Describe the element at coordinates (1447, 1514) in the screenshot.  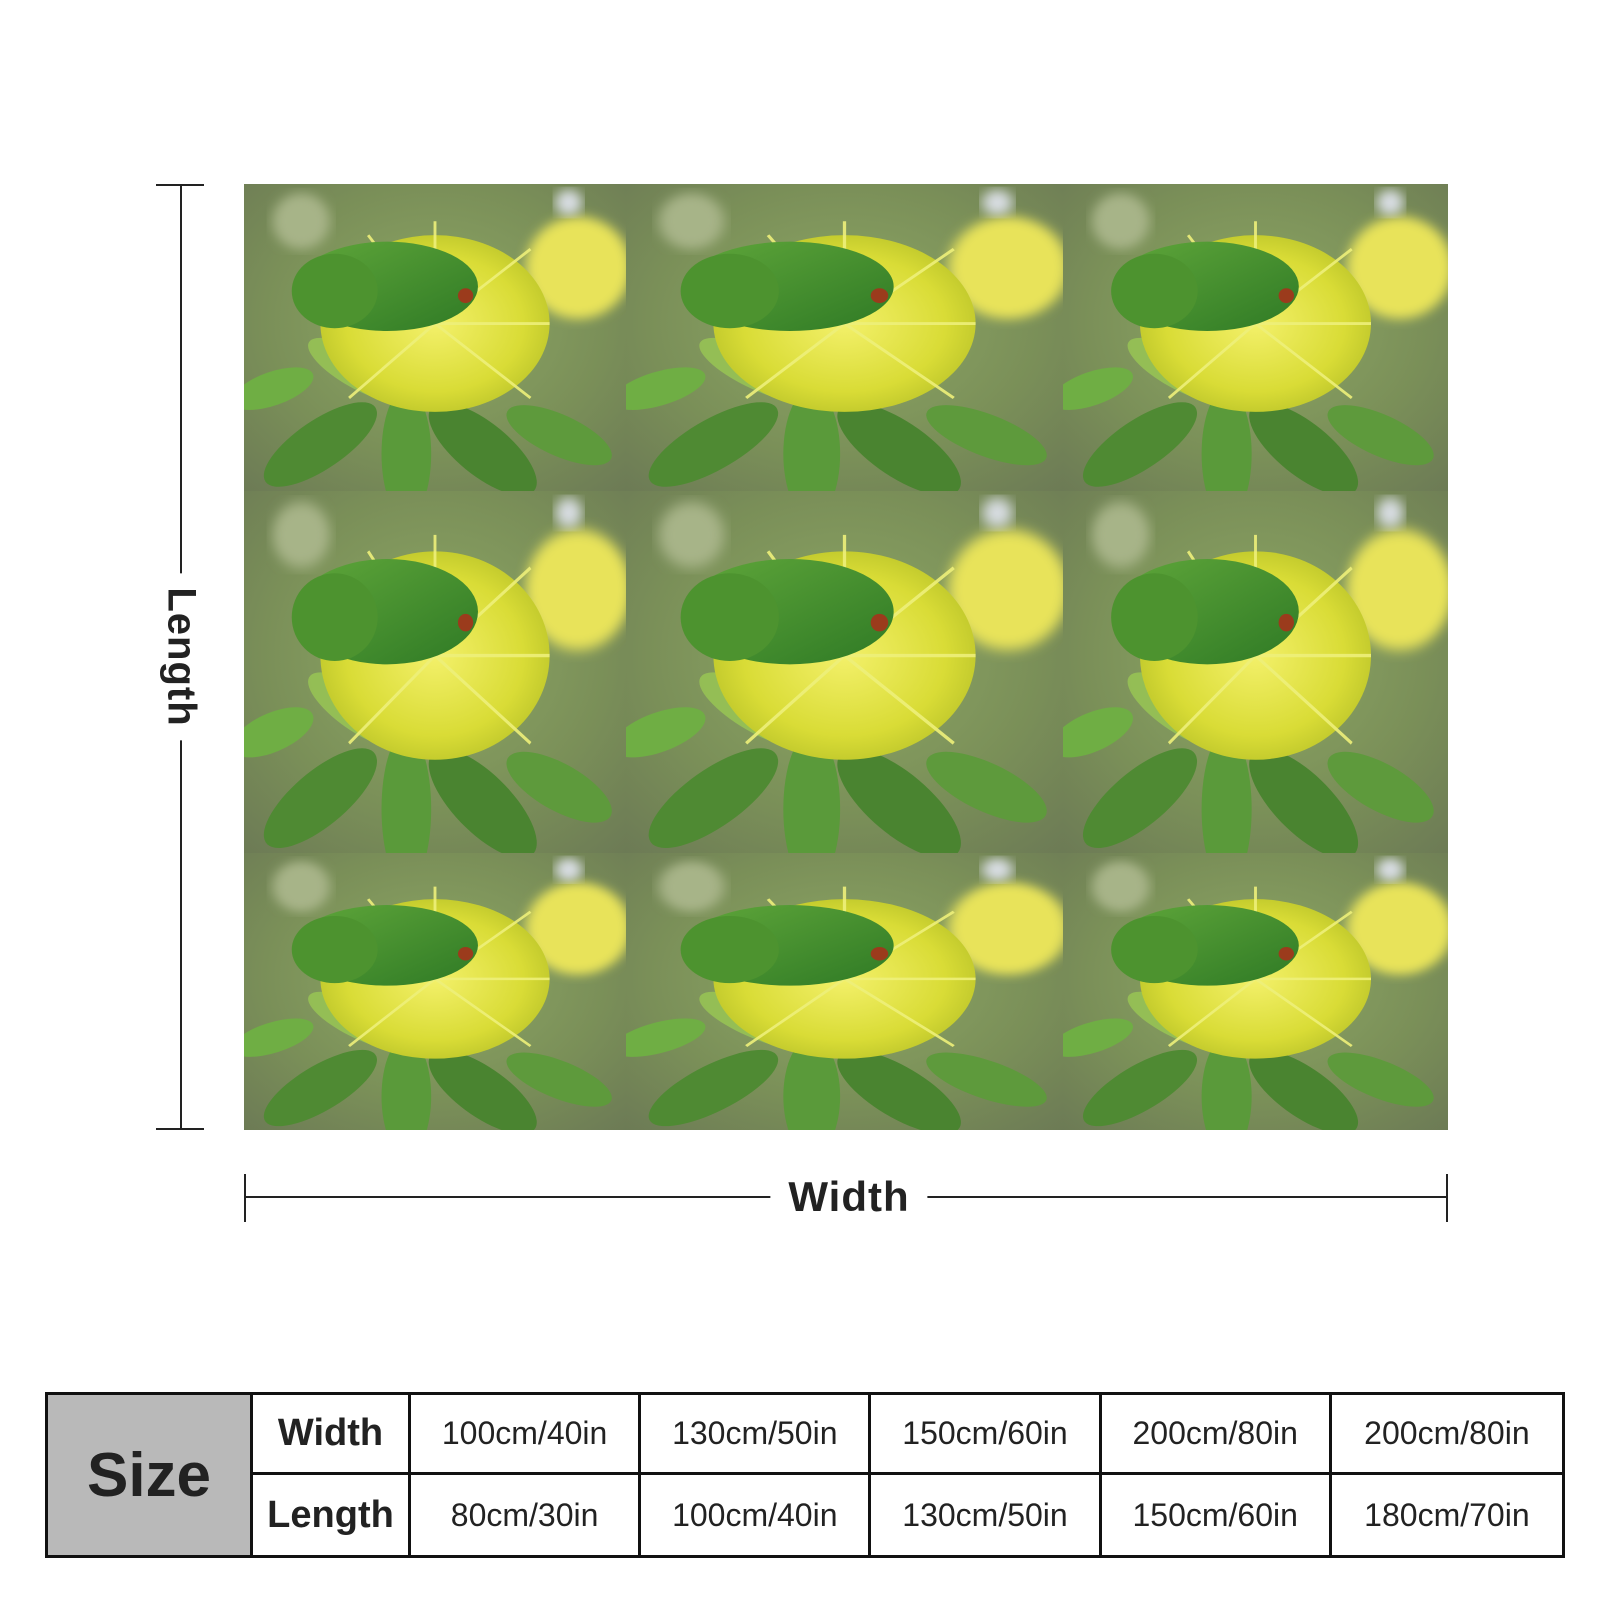
I see `length-cell: 180cm/70in` at that location.